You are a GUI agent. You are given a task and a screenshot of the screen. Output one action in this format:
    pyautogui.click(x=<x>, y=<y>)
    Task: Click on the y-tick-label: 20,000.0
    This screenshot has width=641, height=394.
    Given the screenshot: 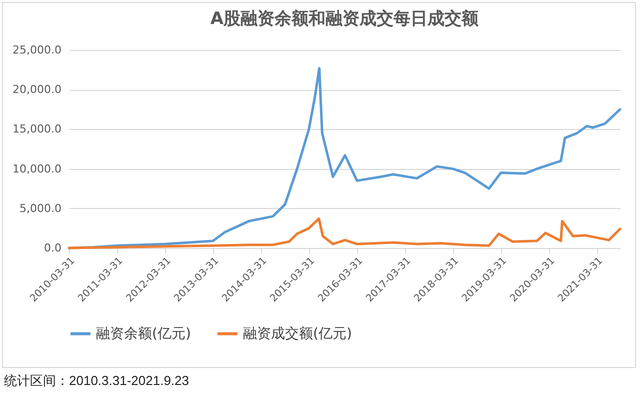 What is the action you would take?
    pyautogui.click(x=37, y=89)
    